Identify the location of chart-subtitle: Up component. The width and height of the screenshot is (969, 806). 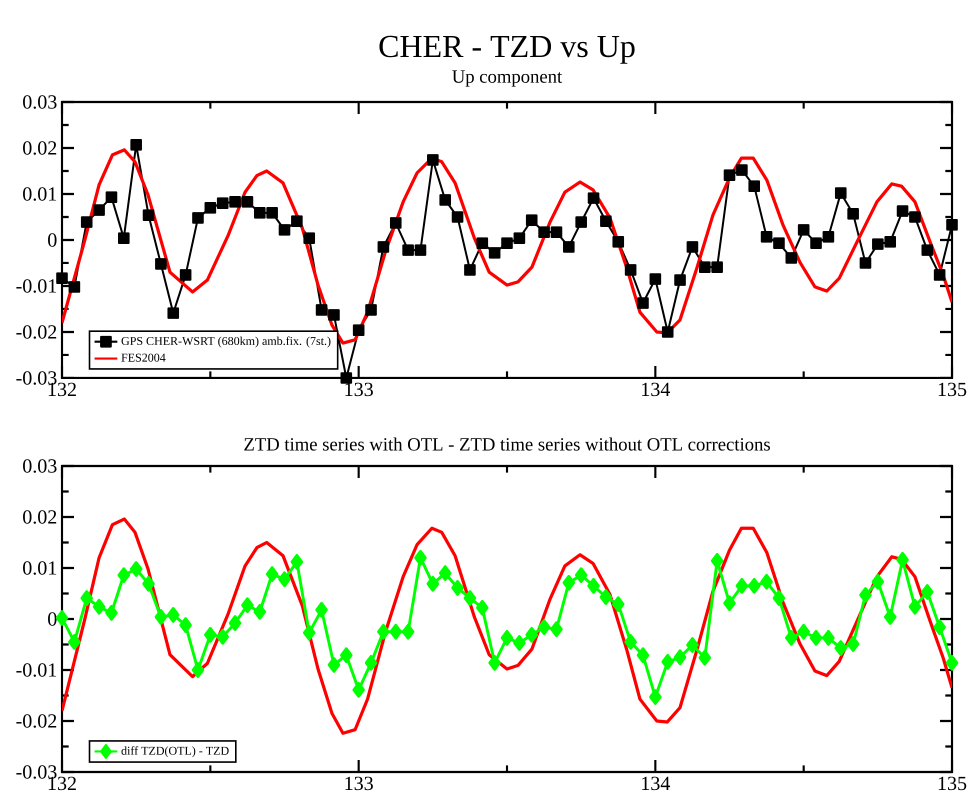
(507, 78).